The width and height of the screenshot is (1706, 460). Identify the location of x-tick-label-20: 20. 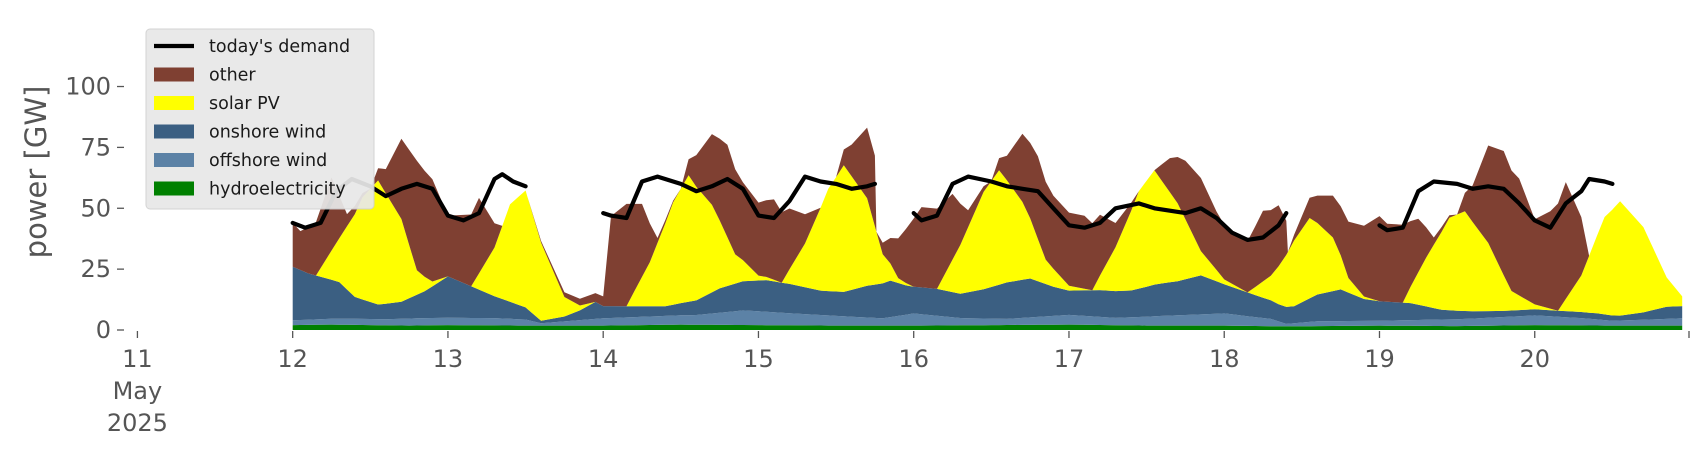
(1534, 359).